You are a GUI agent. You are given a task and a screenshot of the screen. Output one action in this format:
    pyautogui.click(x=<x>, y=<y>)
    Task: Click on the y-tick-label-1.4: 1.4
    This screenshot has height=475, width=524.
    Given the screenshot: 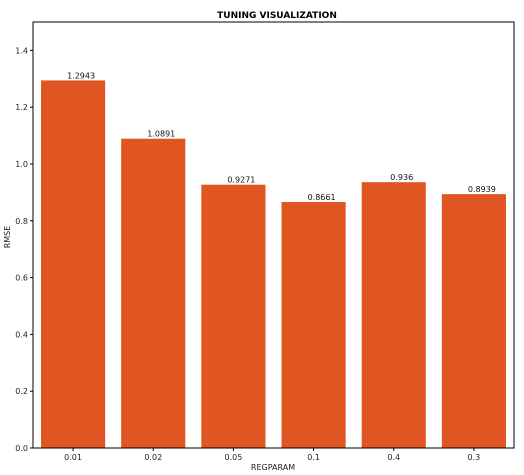 What is the action you would take?
    pyautogui.click(x=21, y=50)
    